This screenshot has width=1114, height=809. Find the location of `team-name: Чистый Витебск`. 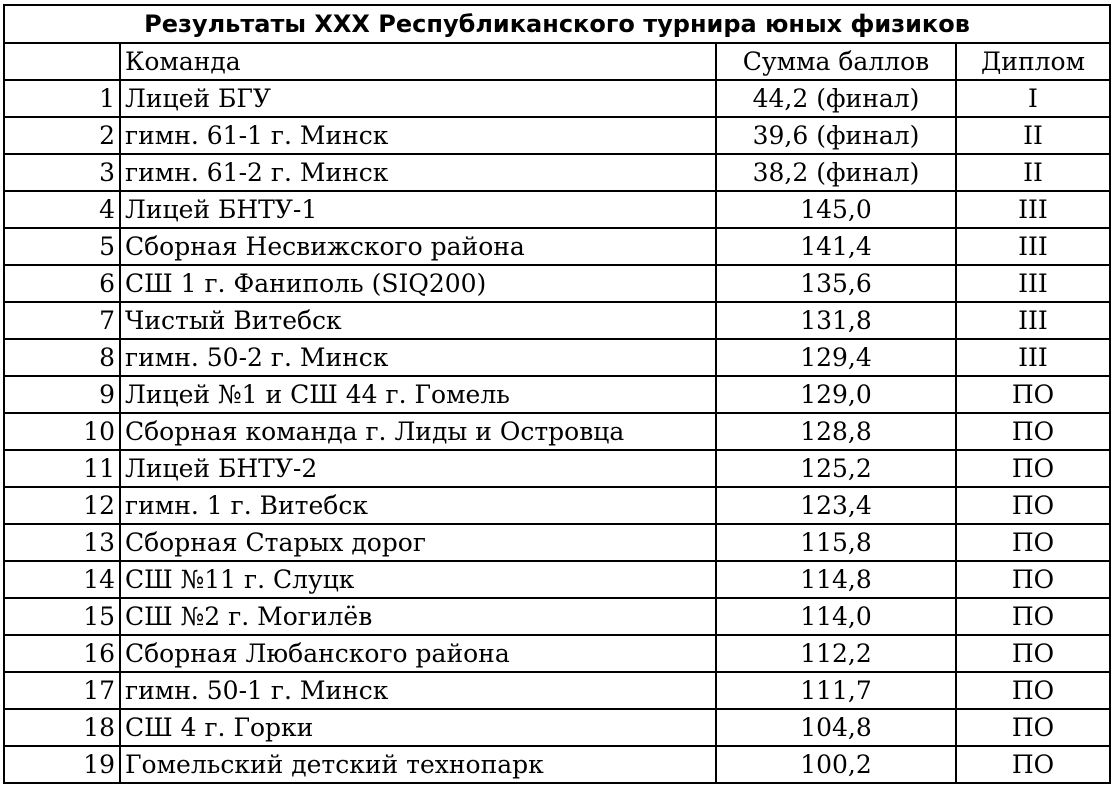

team-name: Чистый Витебск is located at coordinates (418, 320).